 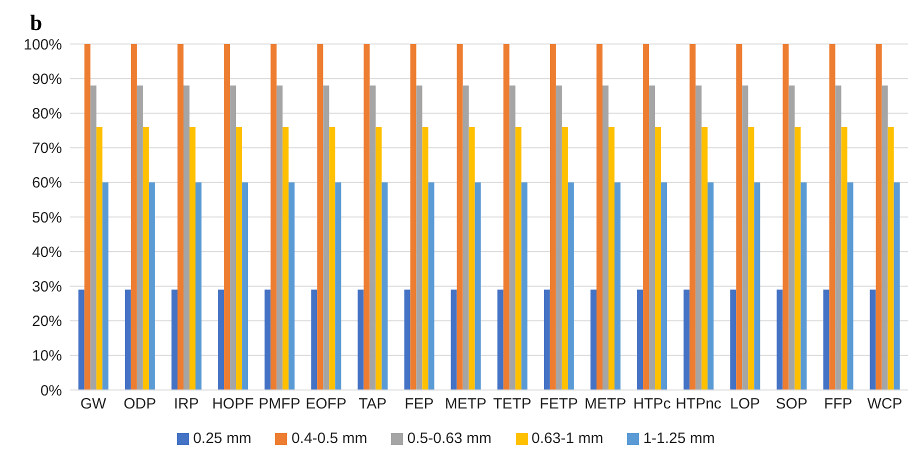 What do you see at coordinates (792, 404) in the screenshot?
I see `x-tick-label: SOP` at bounding box center [792, 404].